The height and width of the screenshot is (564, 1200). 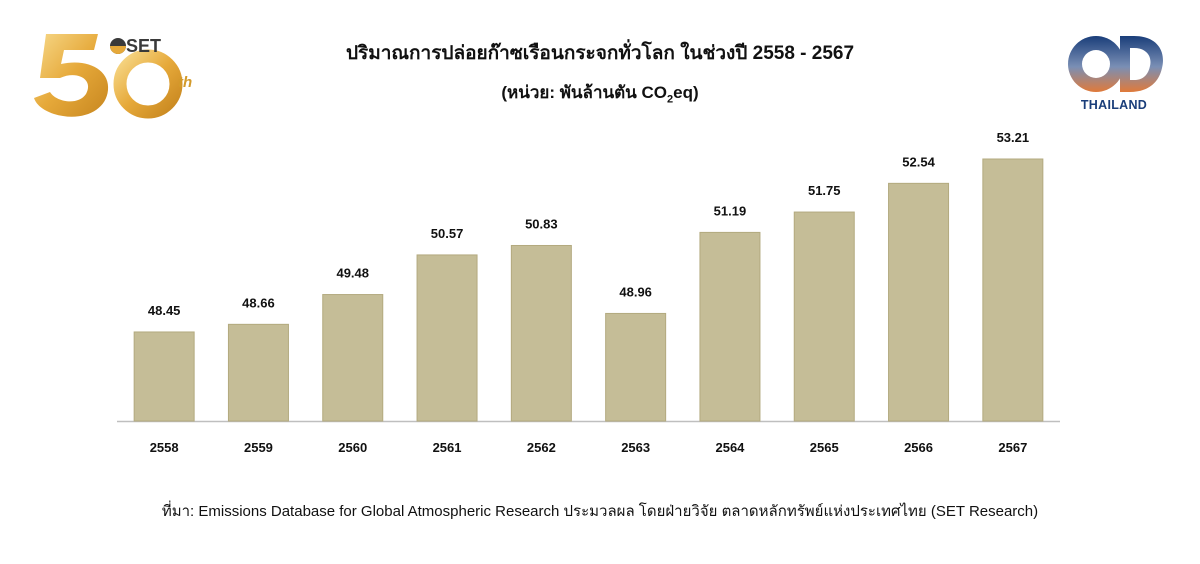 I want to click on sd-thailand-logo: THAILAND, so click(x=1114, y=75).